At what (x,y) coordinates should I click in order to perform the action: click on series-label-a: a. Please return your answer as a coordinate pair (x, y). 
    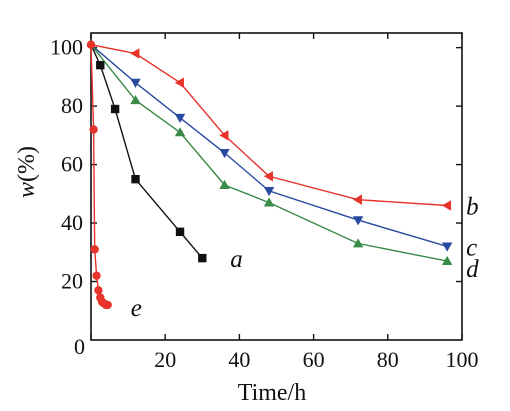
    Looking at the image, I should click on (236, 259).